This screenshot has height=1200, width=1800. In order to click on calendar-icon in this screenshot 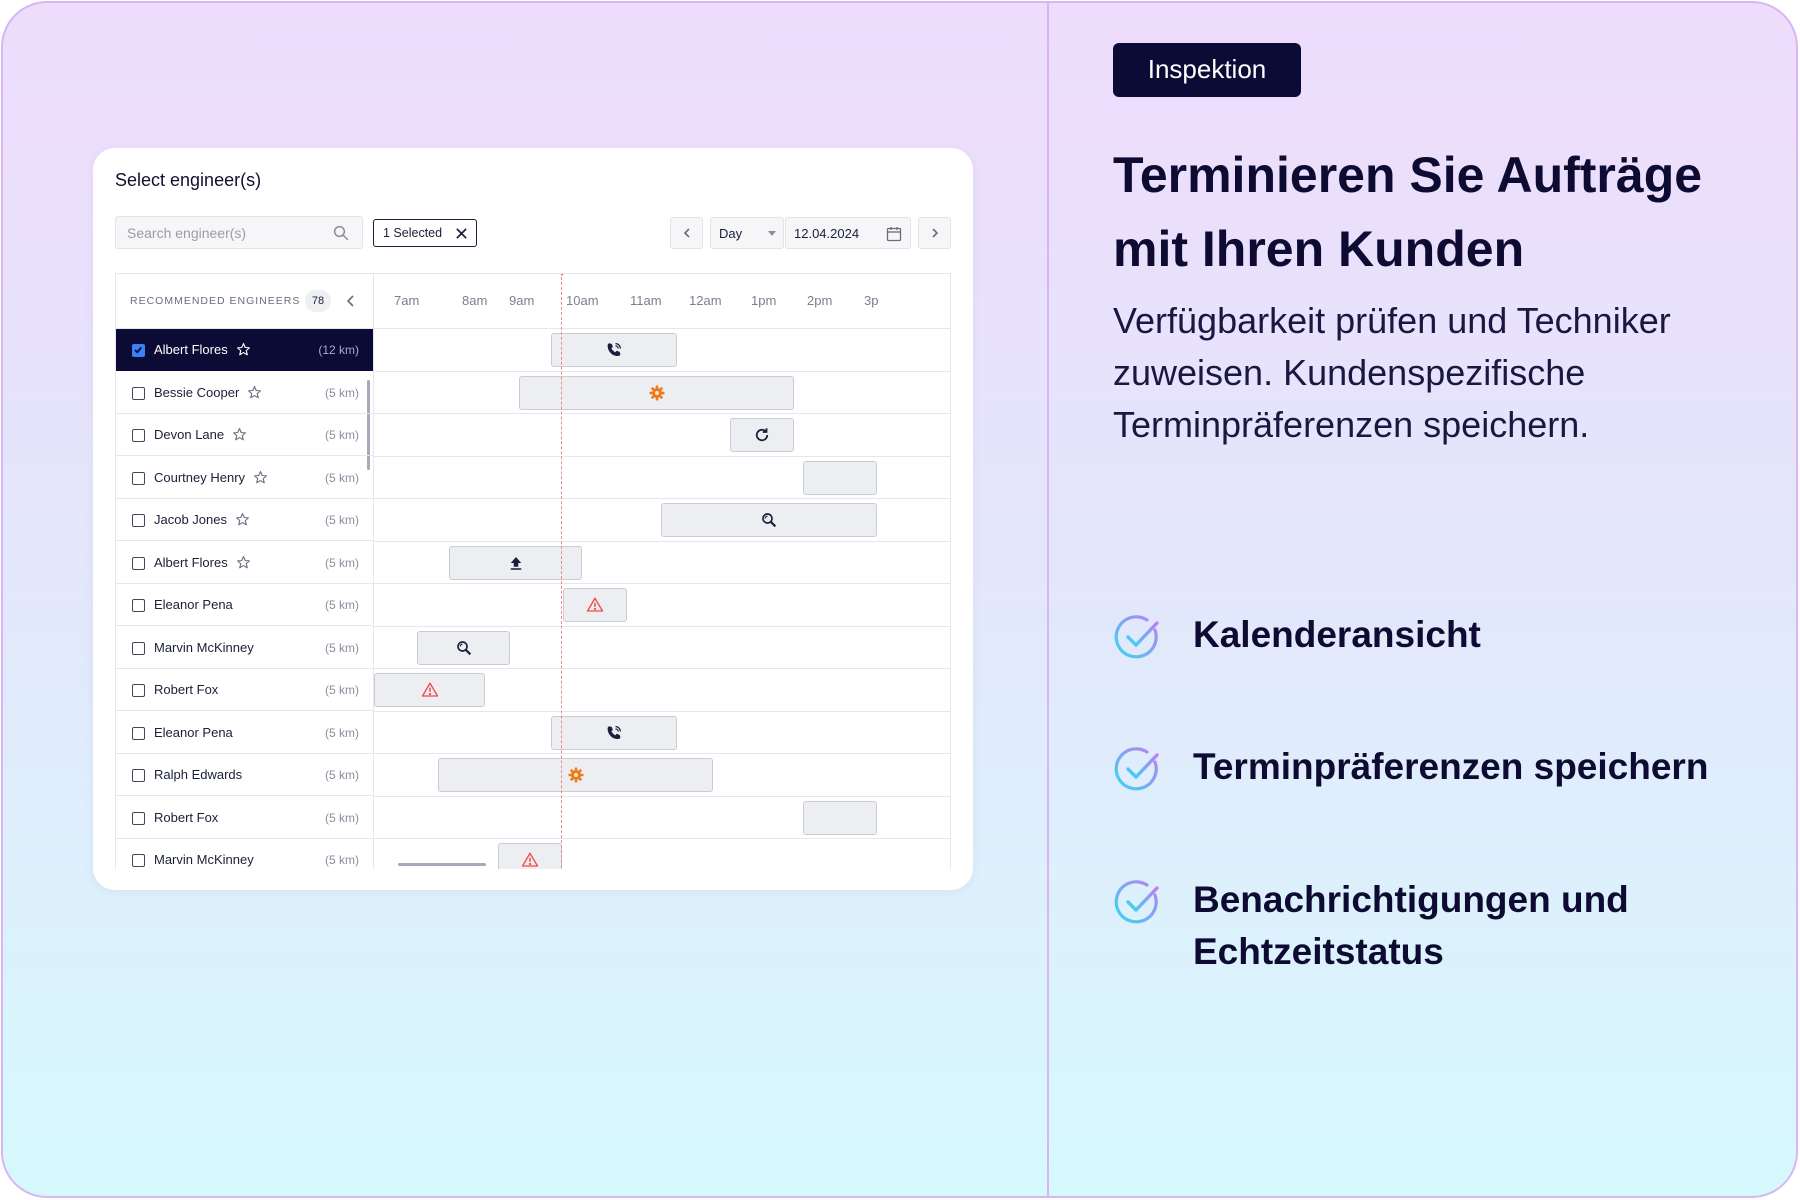, I will do `click(894, 234)`.